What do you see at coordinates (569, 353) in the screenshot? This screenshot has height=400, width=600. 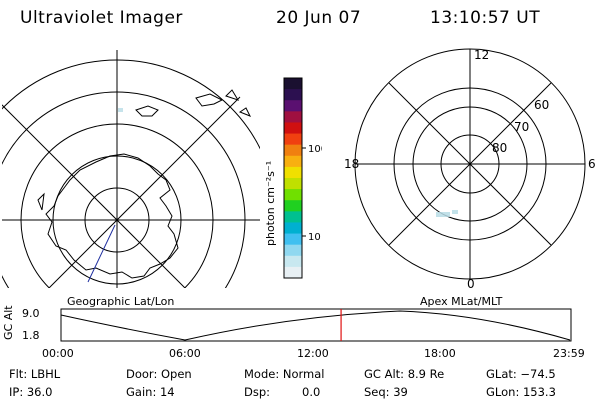 I see `timeline-x-tick: 23:59` at bounding box center [569, 353].